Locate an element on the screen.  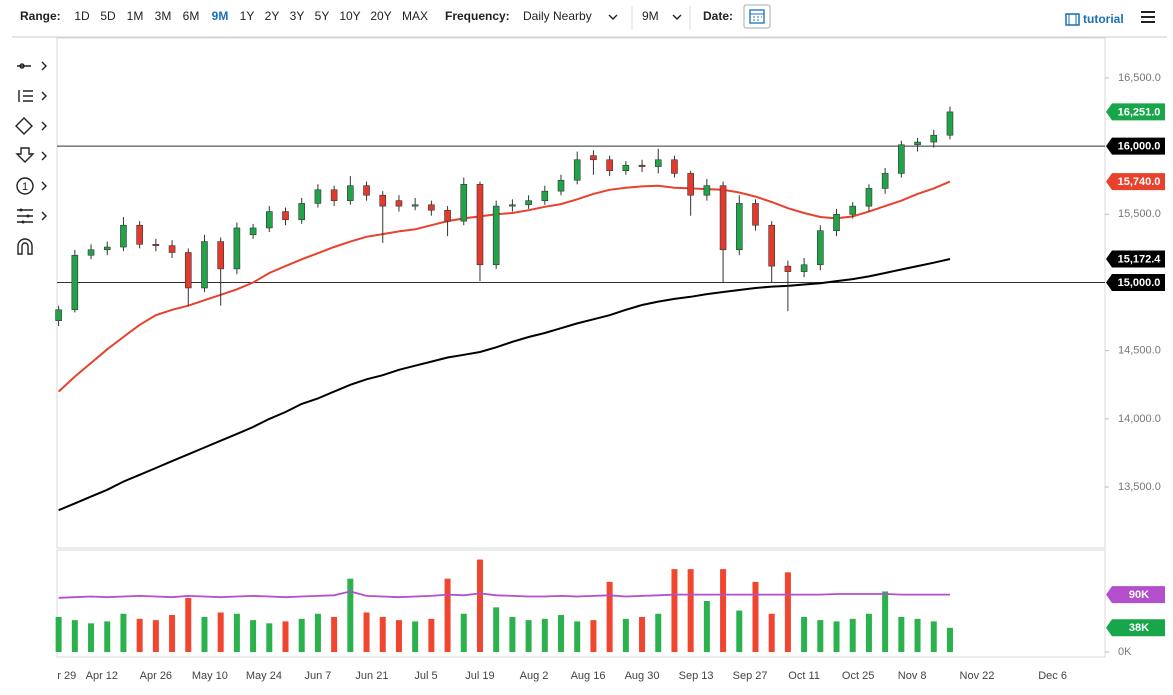
price-label: 15,172.4 is located at coordinates (1140, 259).